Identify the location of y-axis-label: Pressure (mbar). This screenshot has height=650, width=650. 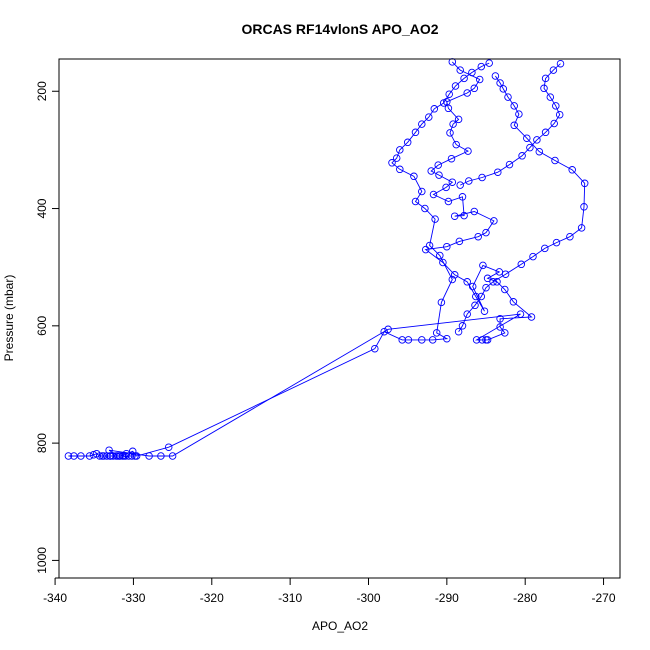
(9, 318).